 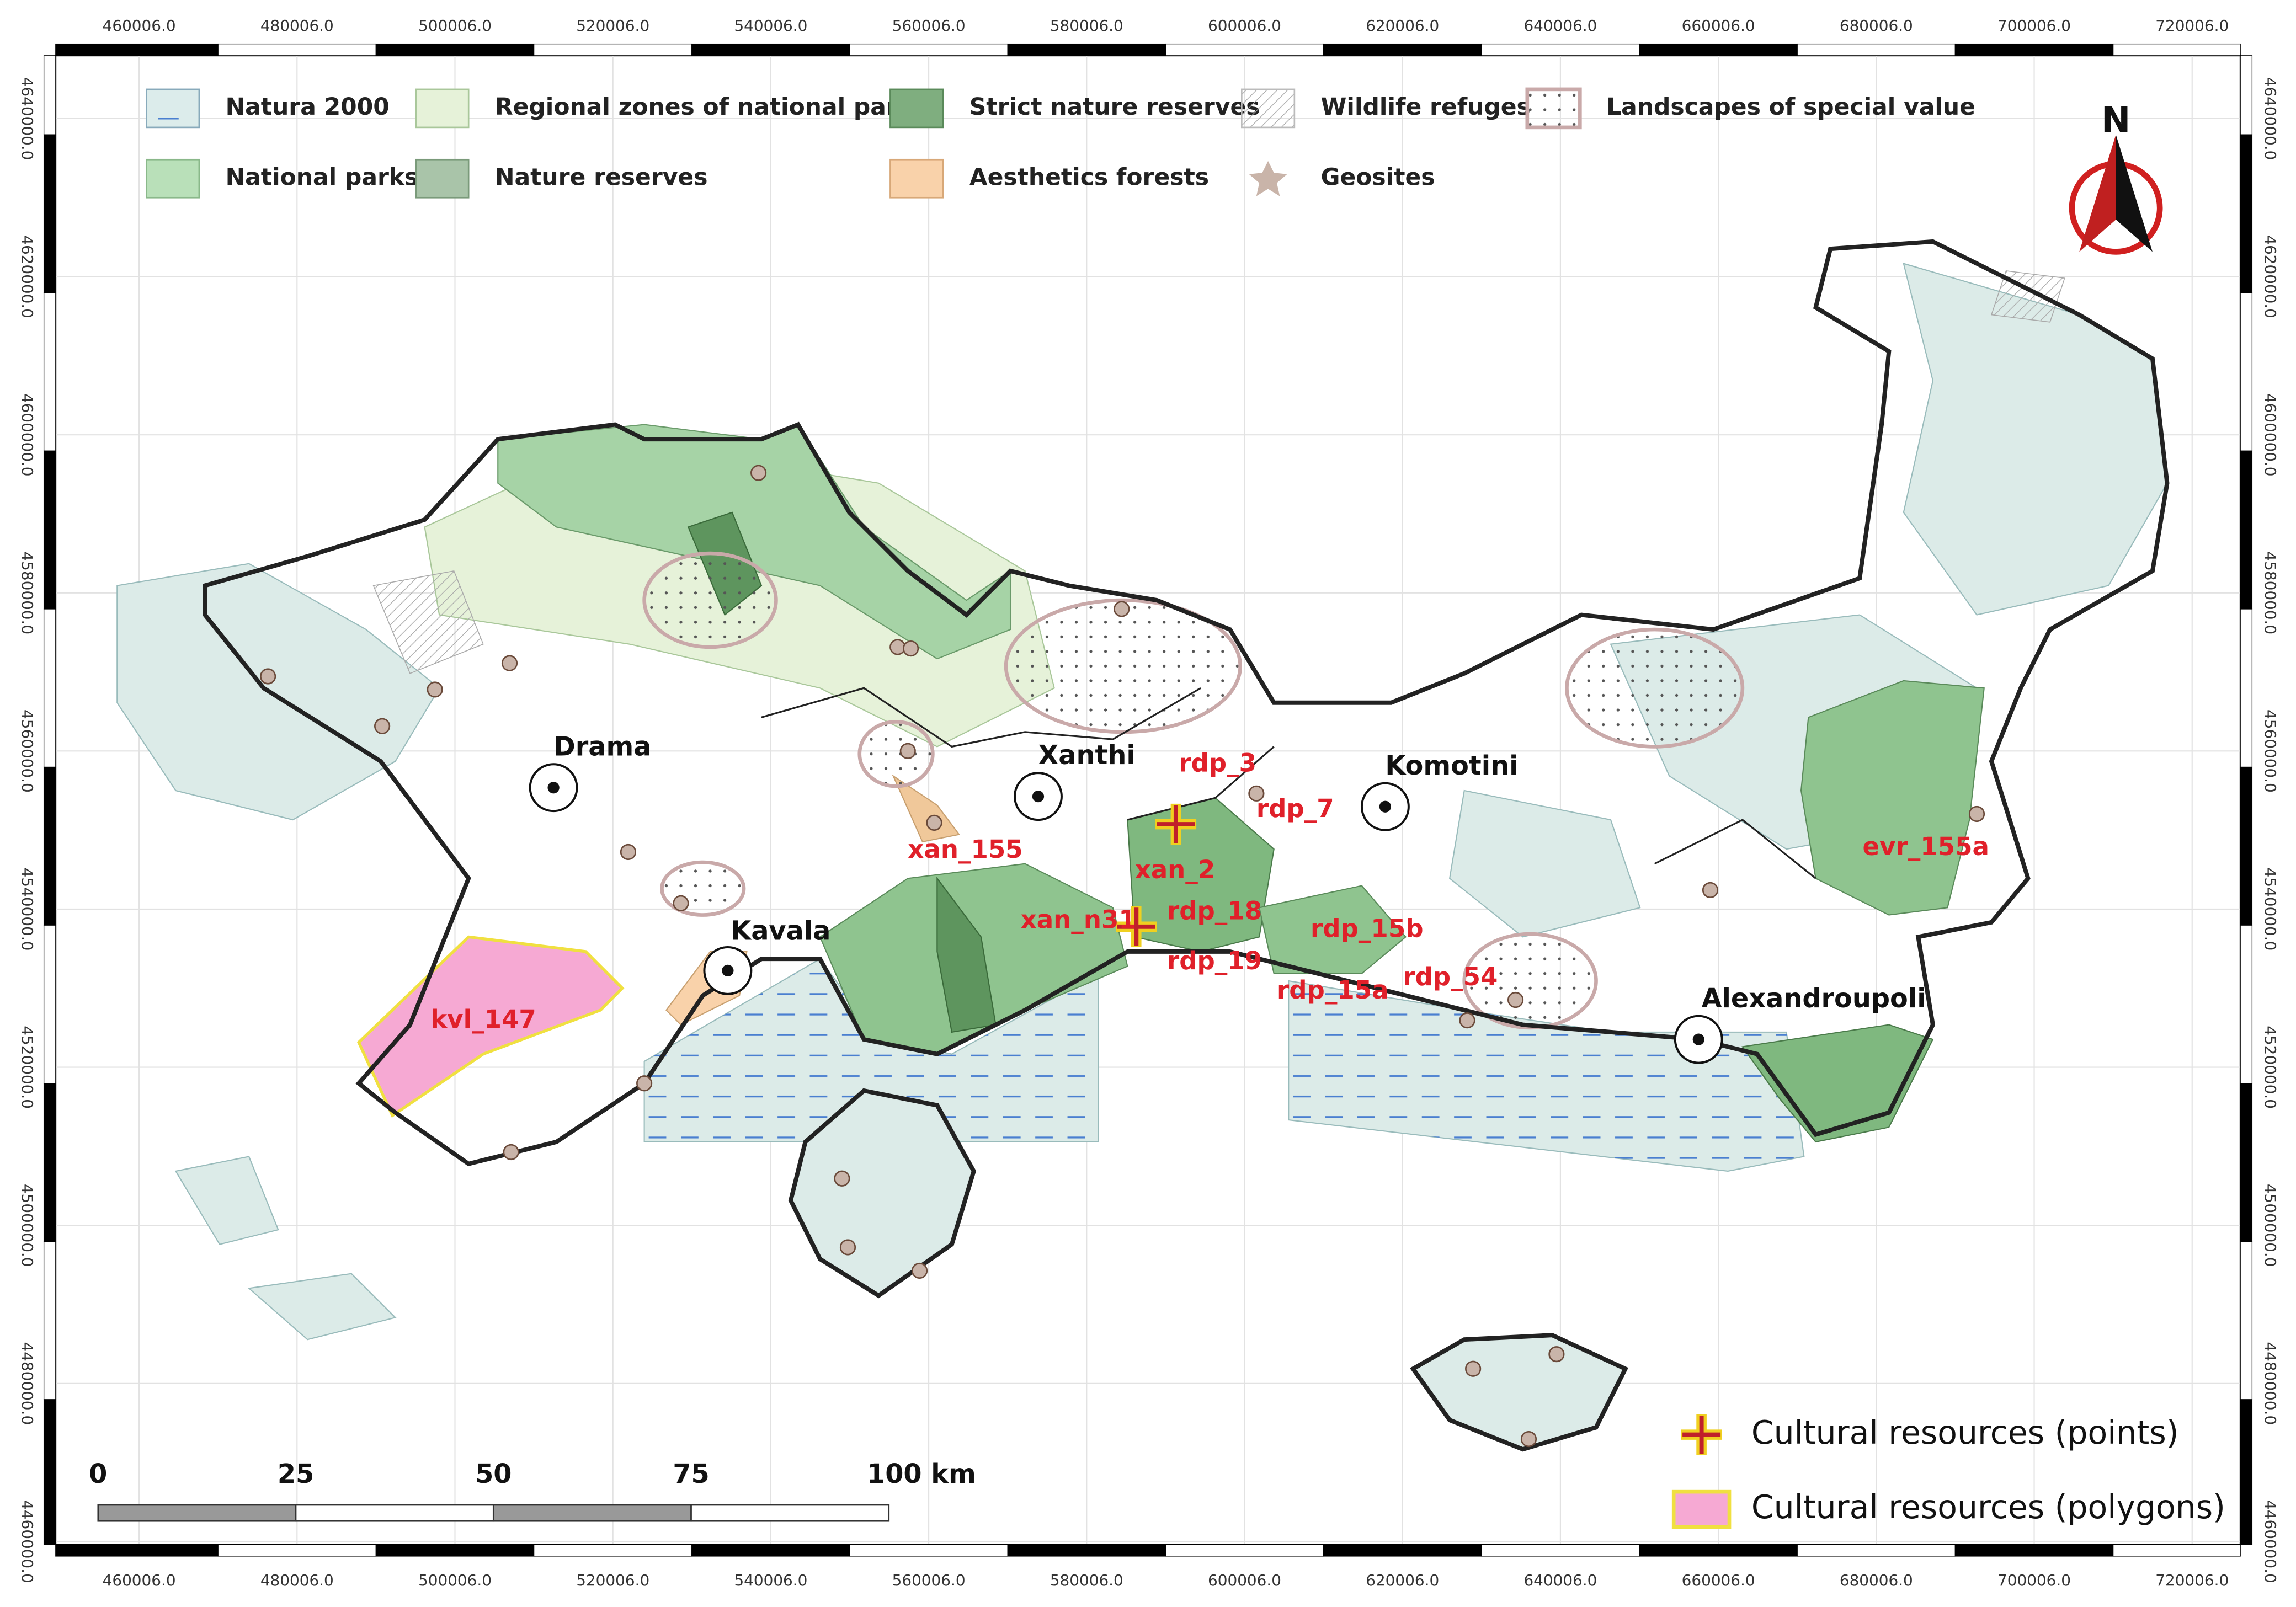 What do you see at coordinates (1965, 1433) in the screenshot?
I see `cultural-legend-label: Cultural resources (points)` at bounding box center [1965, 1433].